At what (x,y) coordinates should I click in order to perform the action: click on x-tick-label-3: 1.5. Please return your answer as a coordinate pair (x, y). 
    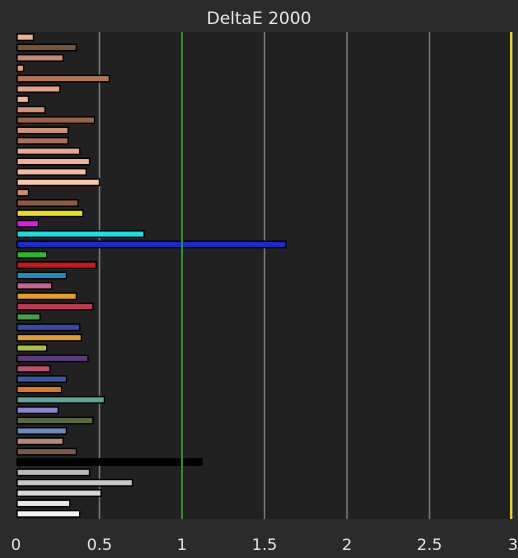
    Looking at the image, I should click on (264, 544).